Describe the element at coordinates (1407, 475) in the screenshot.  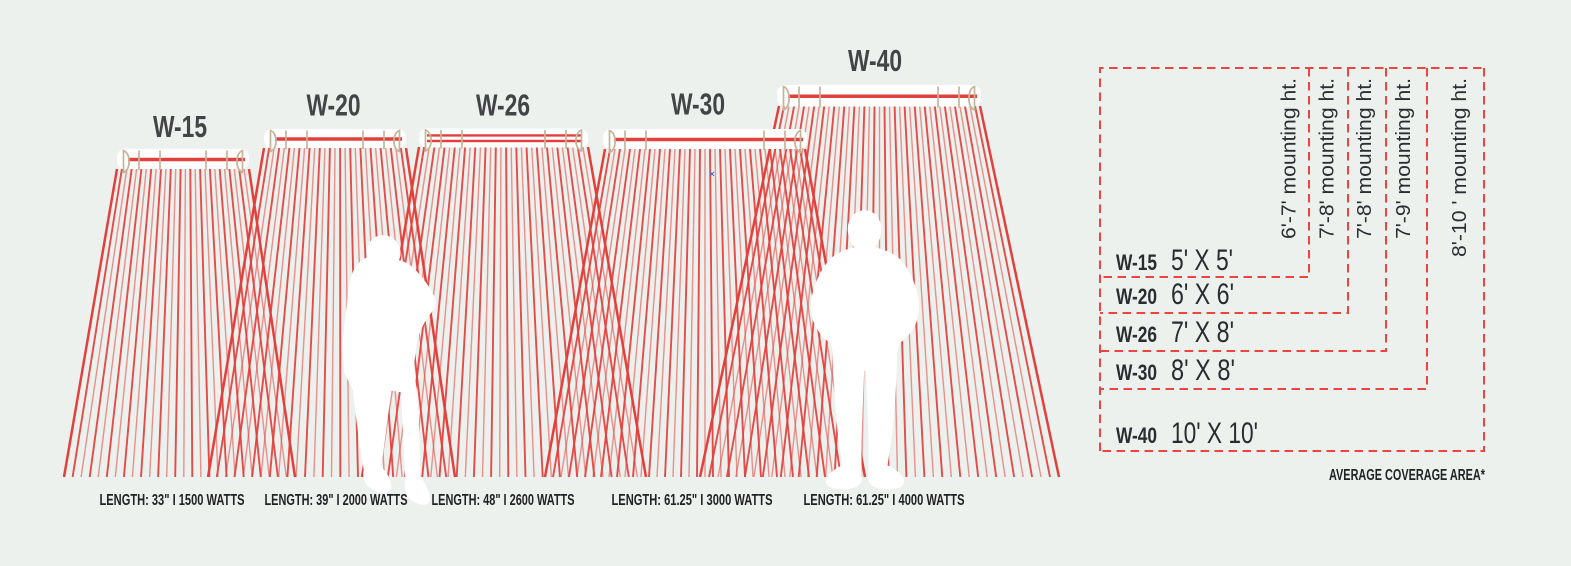
I see `svg-text: AVERAGE COVERAGE AREA*` at that location.